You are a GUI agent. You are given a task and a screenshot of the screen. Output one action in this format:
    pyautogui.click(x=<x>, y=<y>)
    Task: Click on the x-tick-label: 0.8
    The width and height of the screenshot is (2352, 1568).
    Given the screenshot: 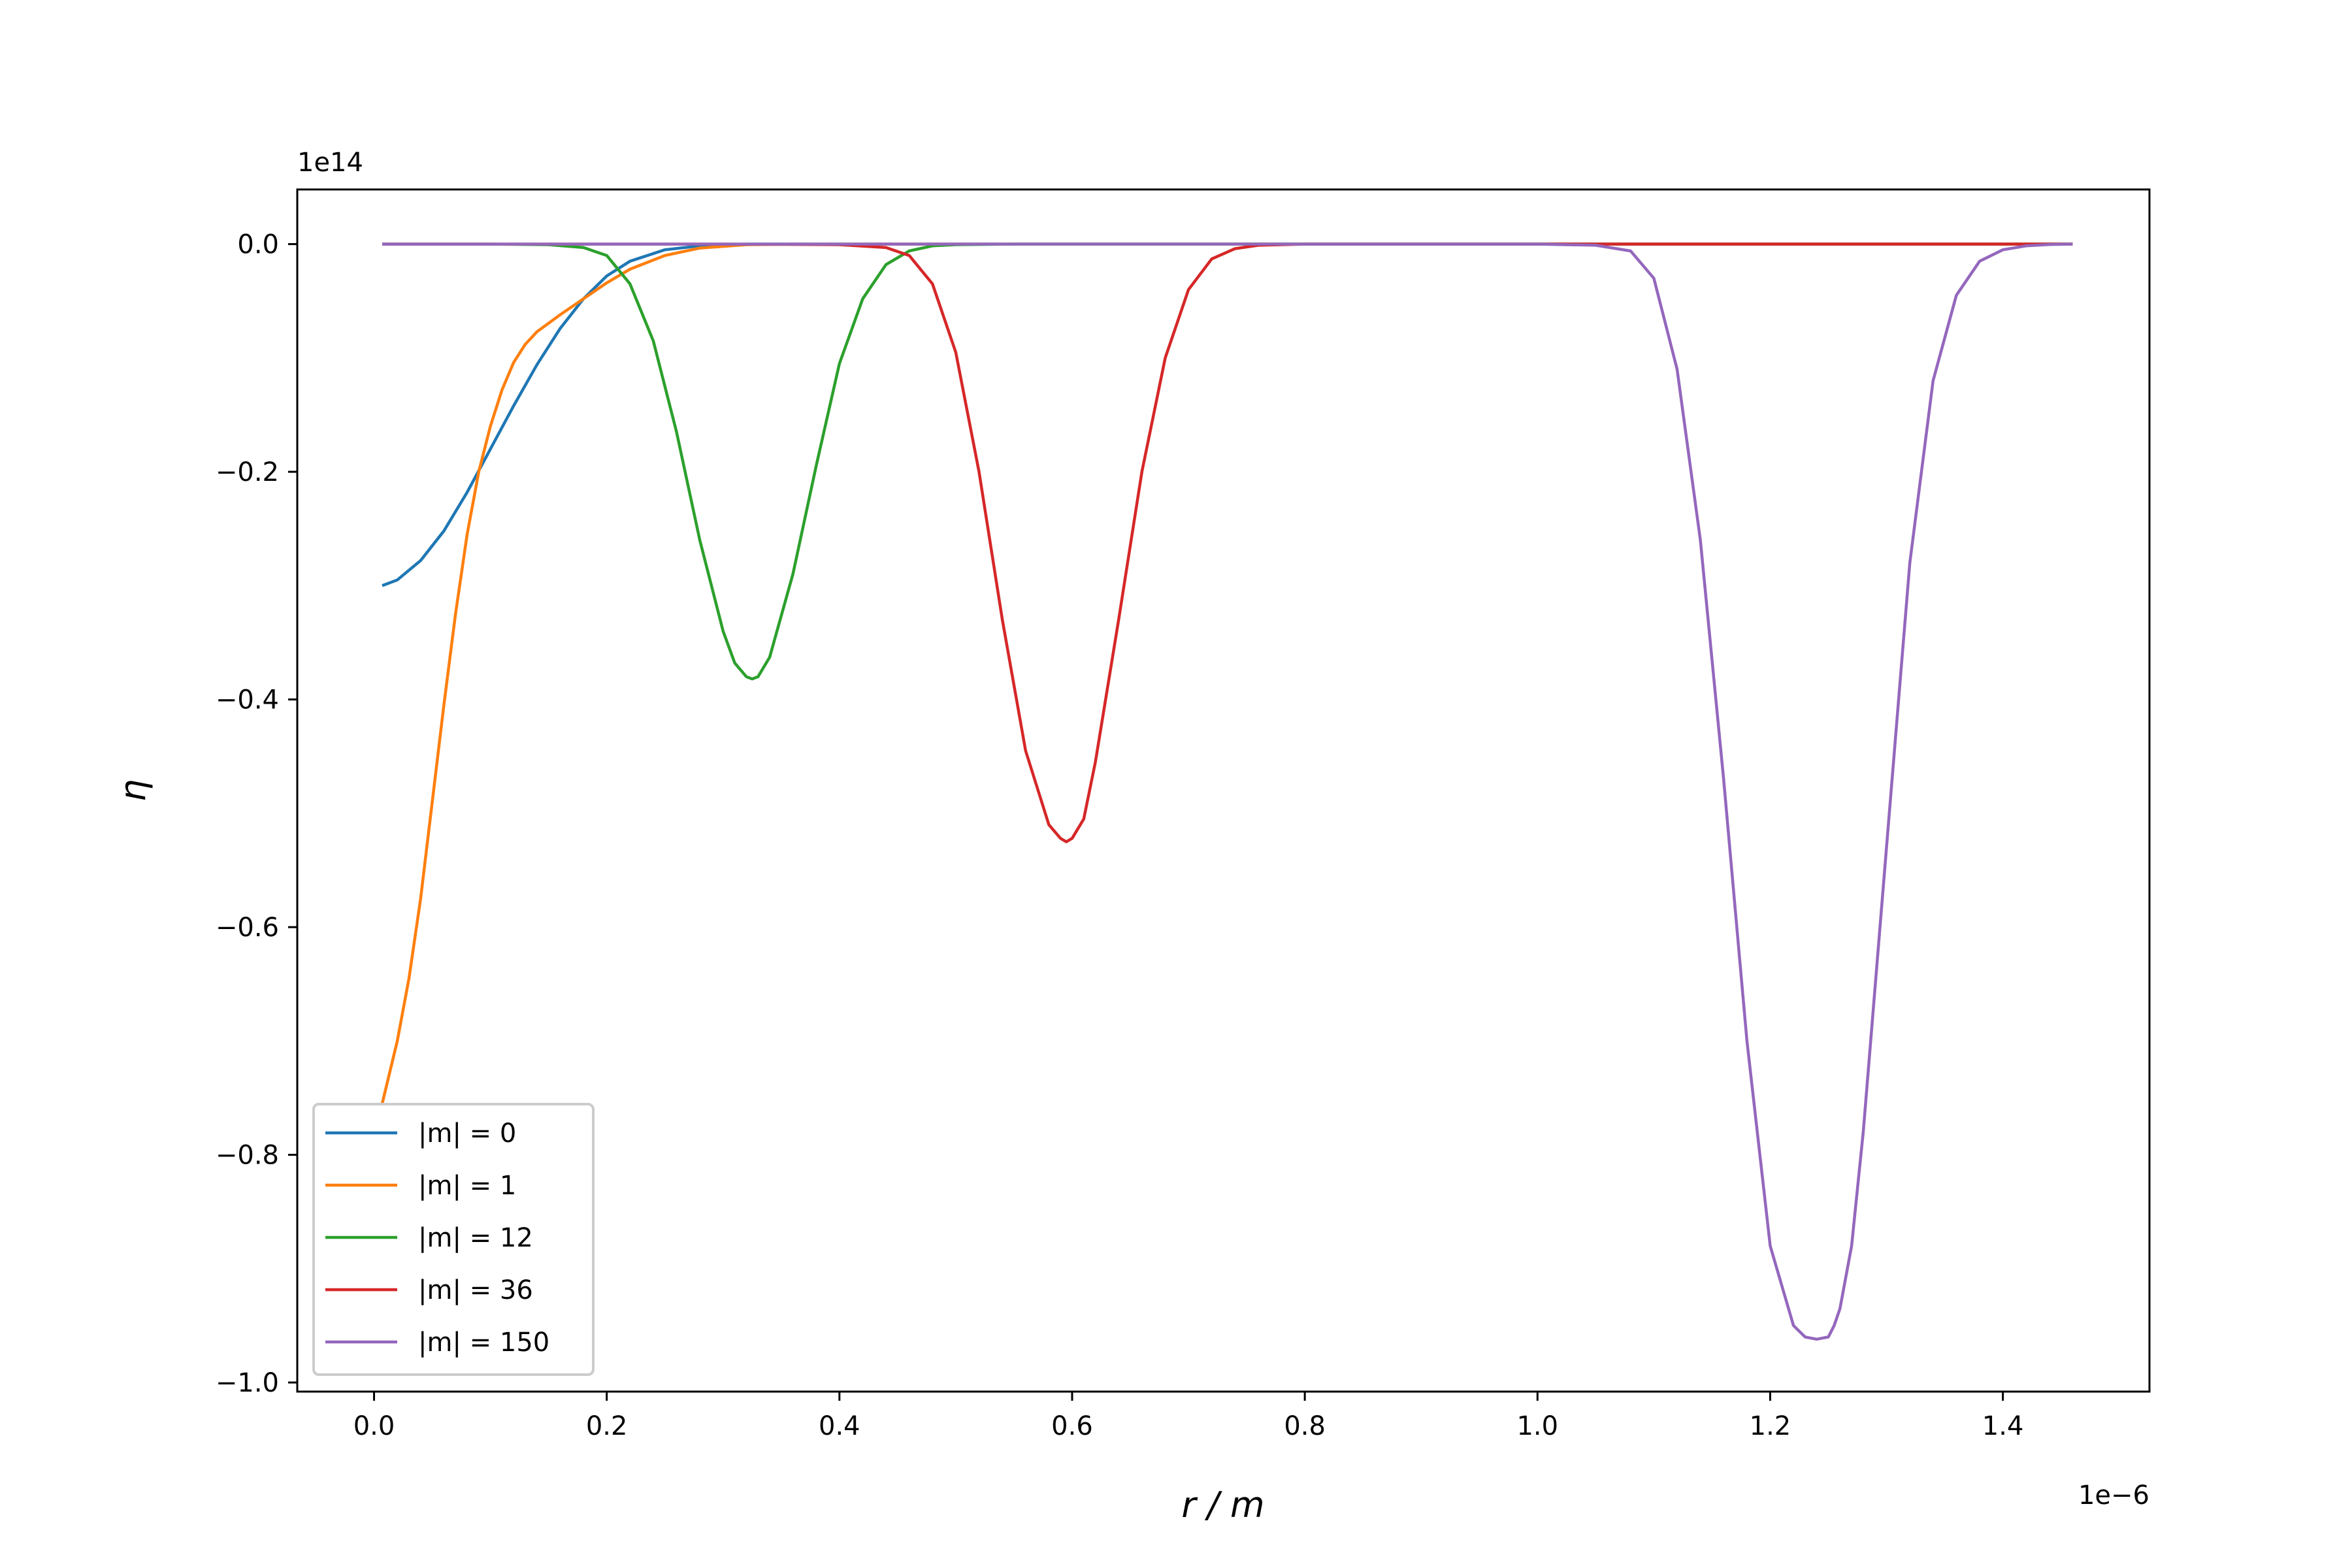 What is the action you would take?
    pyautogui.click(x=1305, y=1426)
    